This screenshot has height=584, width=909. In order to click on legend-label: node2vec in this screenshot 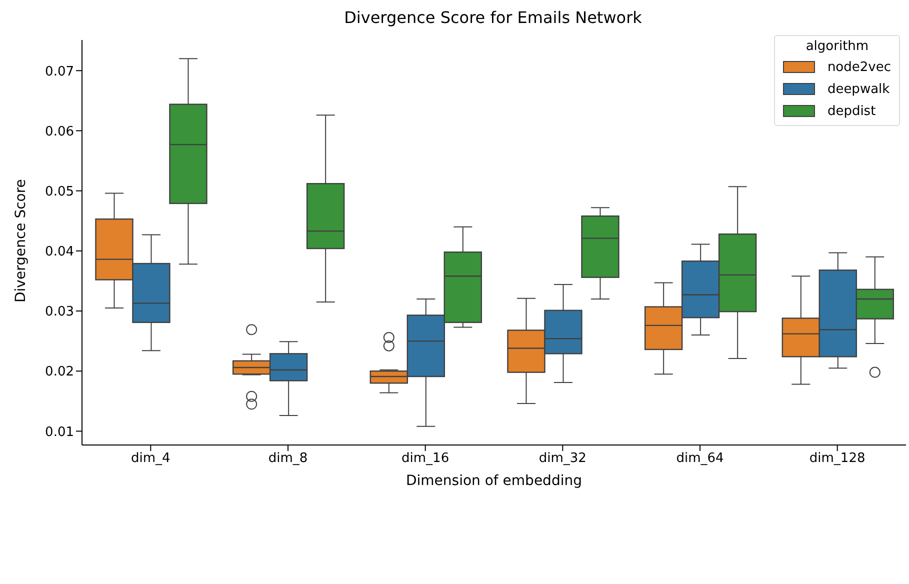, I will do `click(859, 67)`.